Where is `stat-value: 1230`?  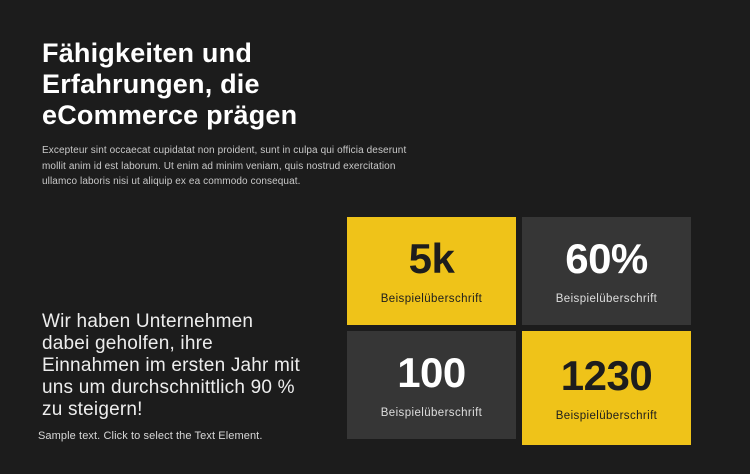
stat-value: 1230 is located at coordinates (606, 375).